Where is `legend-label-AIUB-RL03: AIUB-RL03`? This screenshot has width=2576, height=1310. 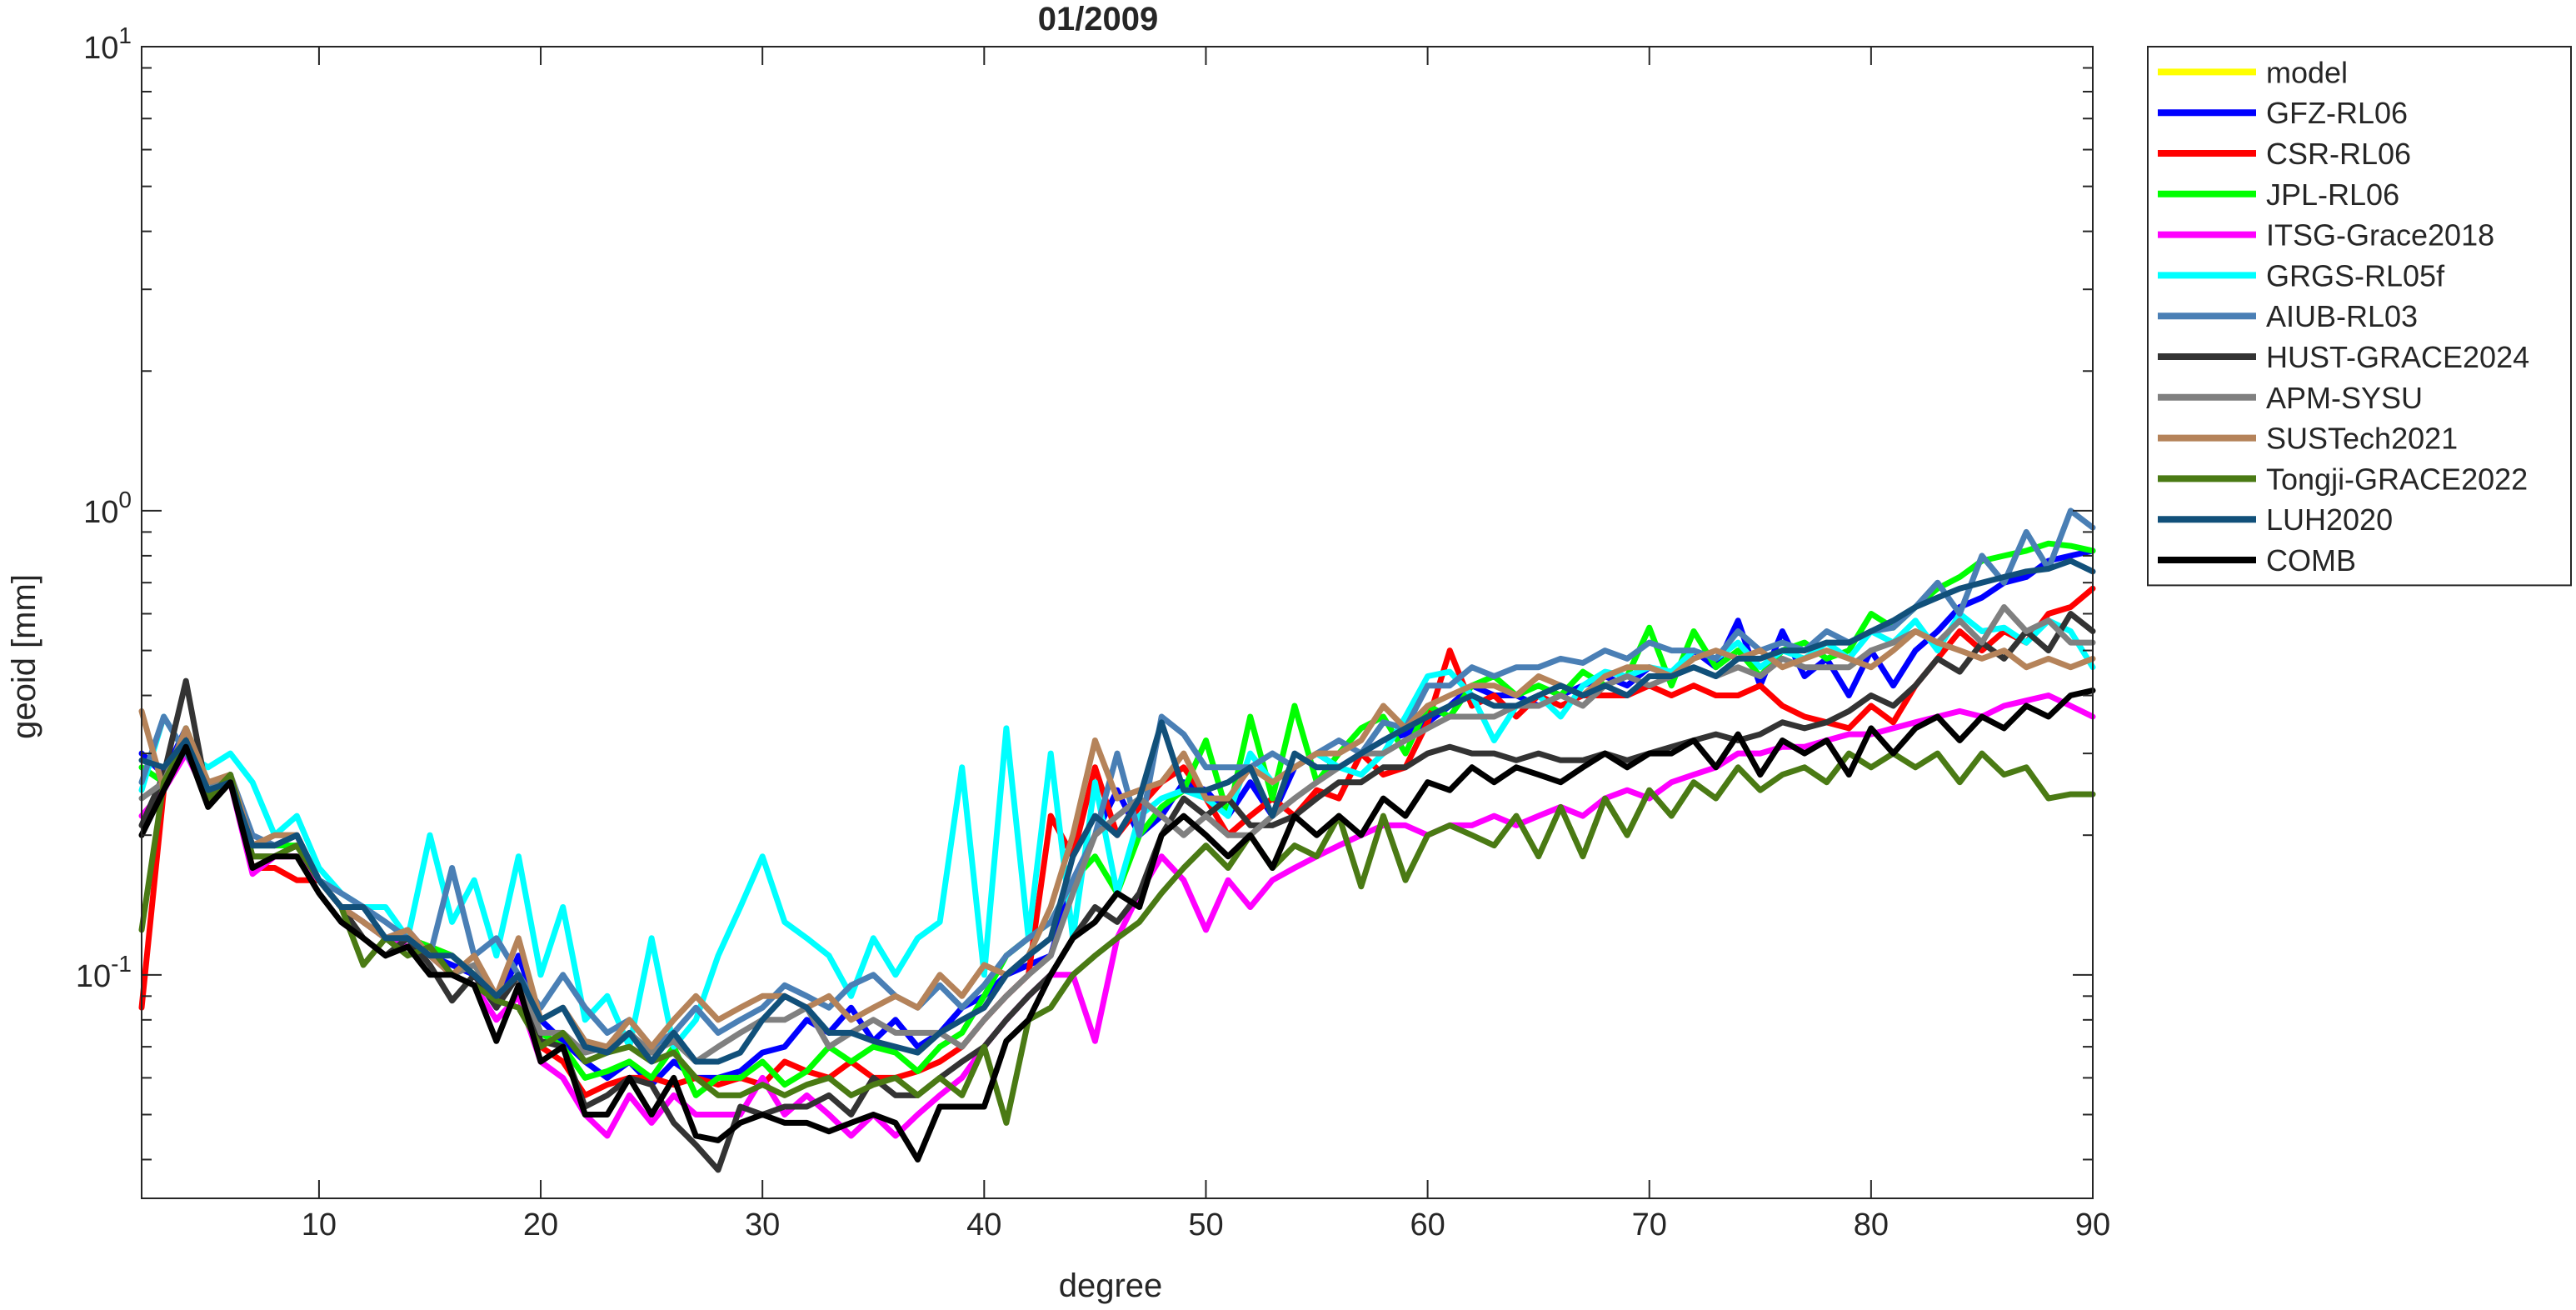
legend-label-AIUB-RL03: AIUB-RL03 is located at coordinates (2342, 316).